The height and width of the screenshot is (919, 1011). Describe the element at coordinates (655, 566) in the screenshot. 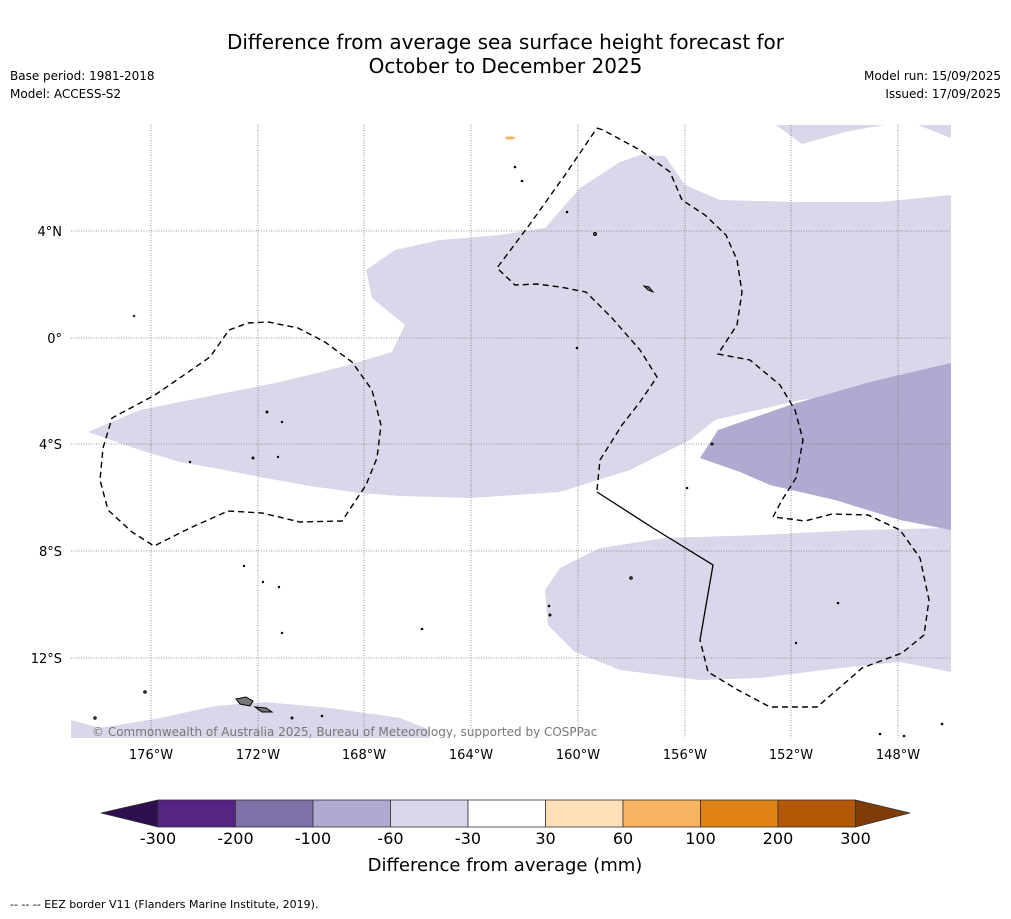

I see `maritime-boundary-solid` at that location.